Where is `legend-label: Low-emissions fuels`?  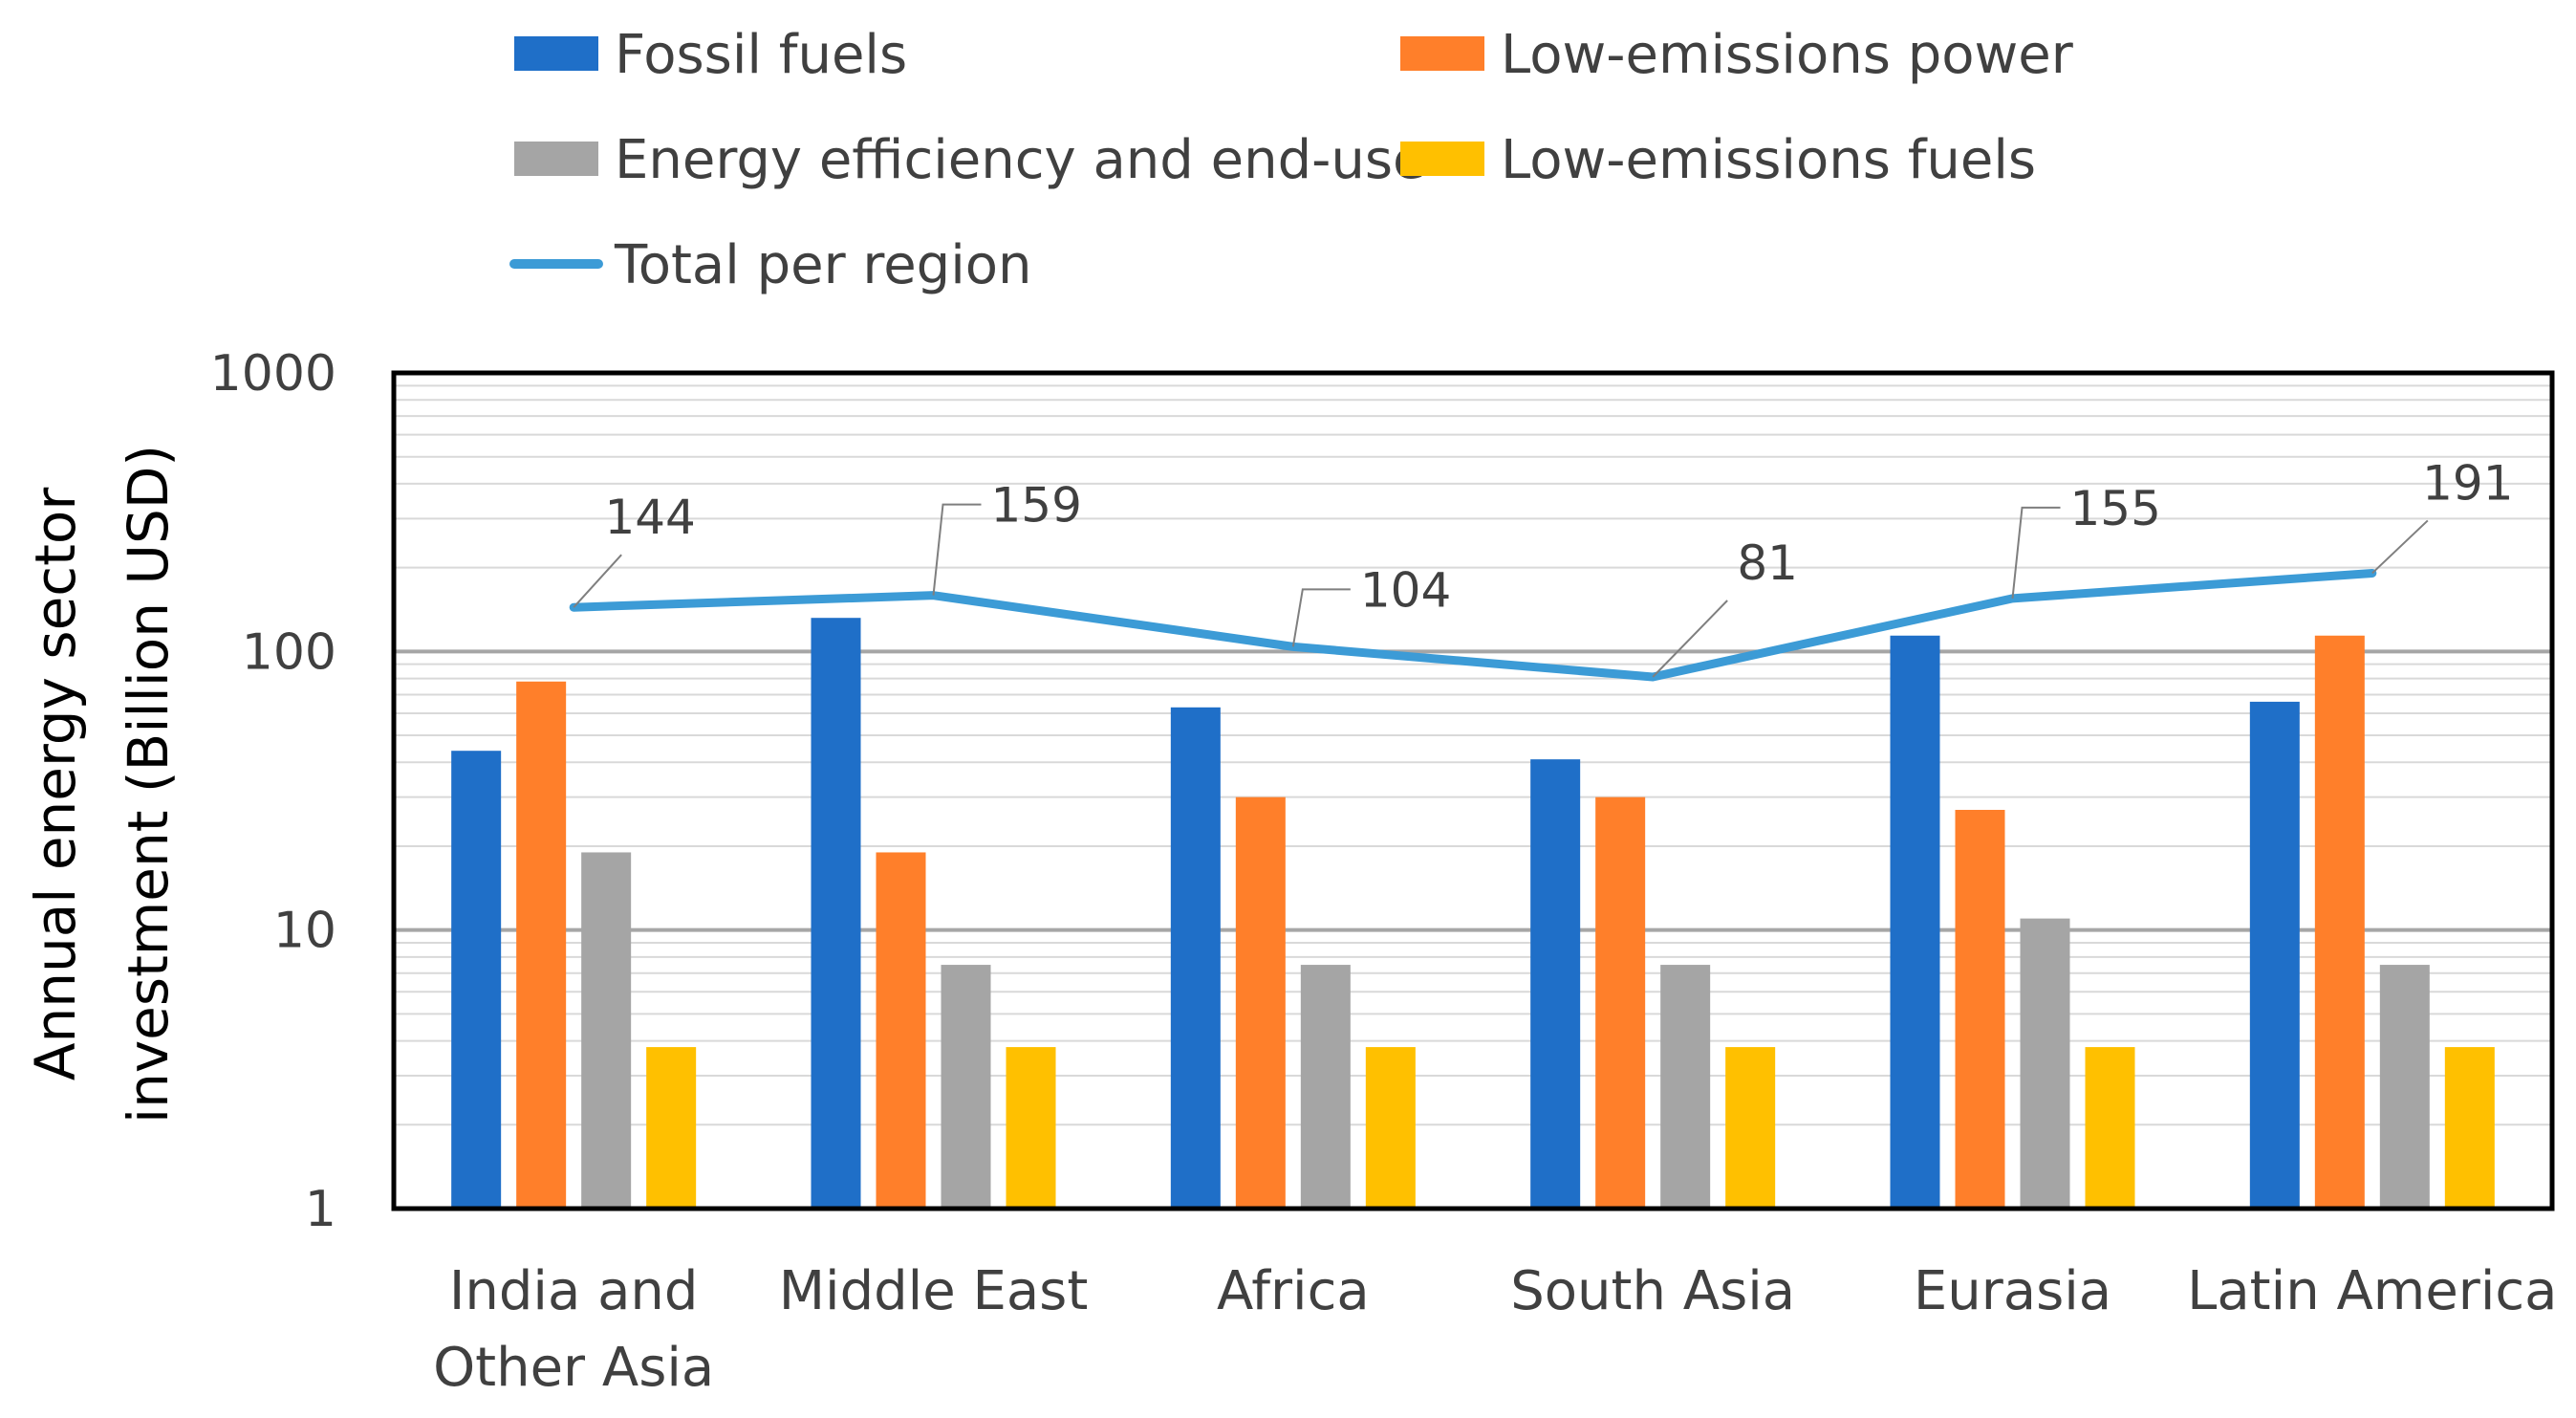 legend-label: Low-emissions fuels is located at coordinates (1768, 160).